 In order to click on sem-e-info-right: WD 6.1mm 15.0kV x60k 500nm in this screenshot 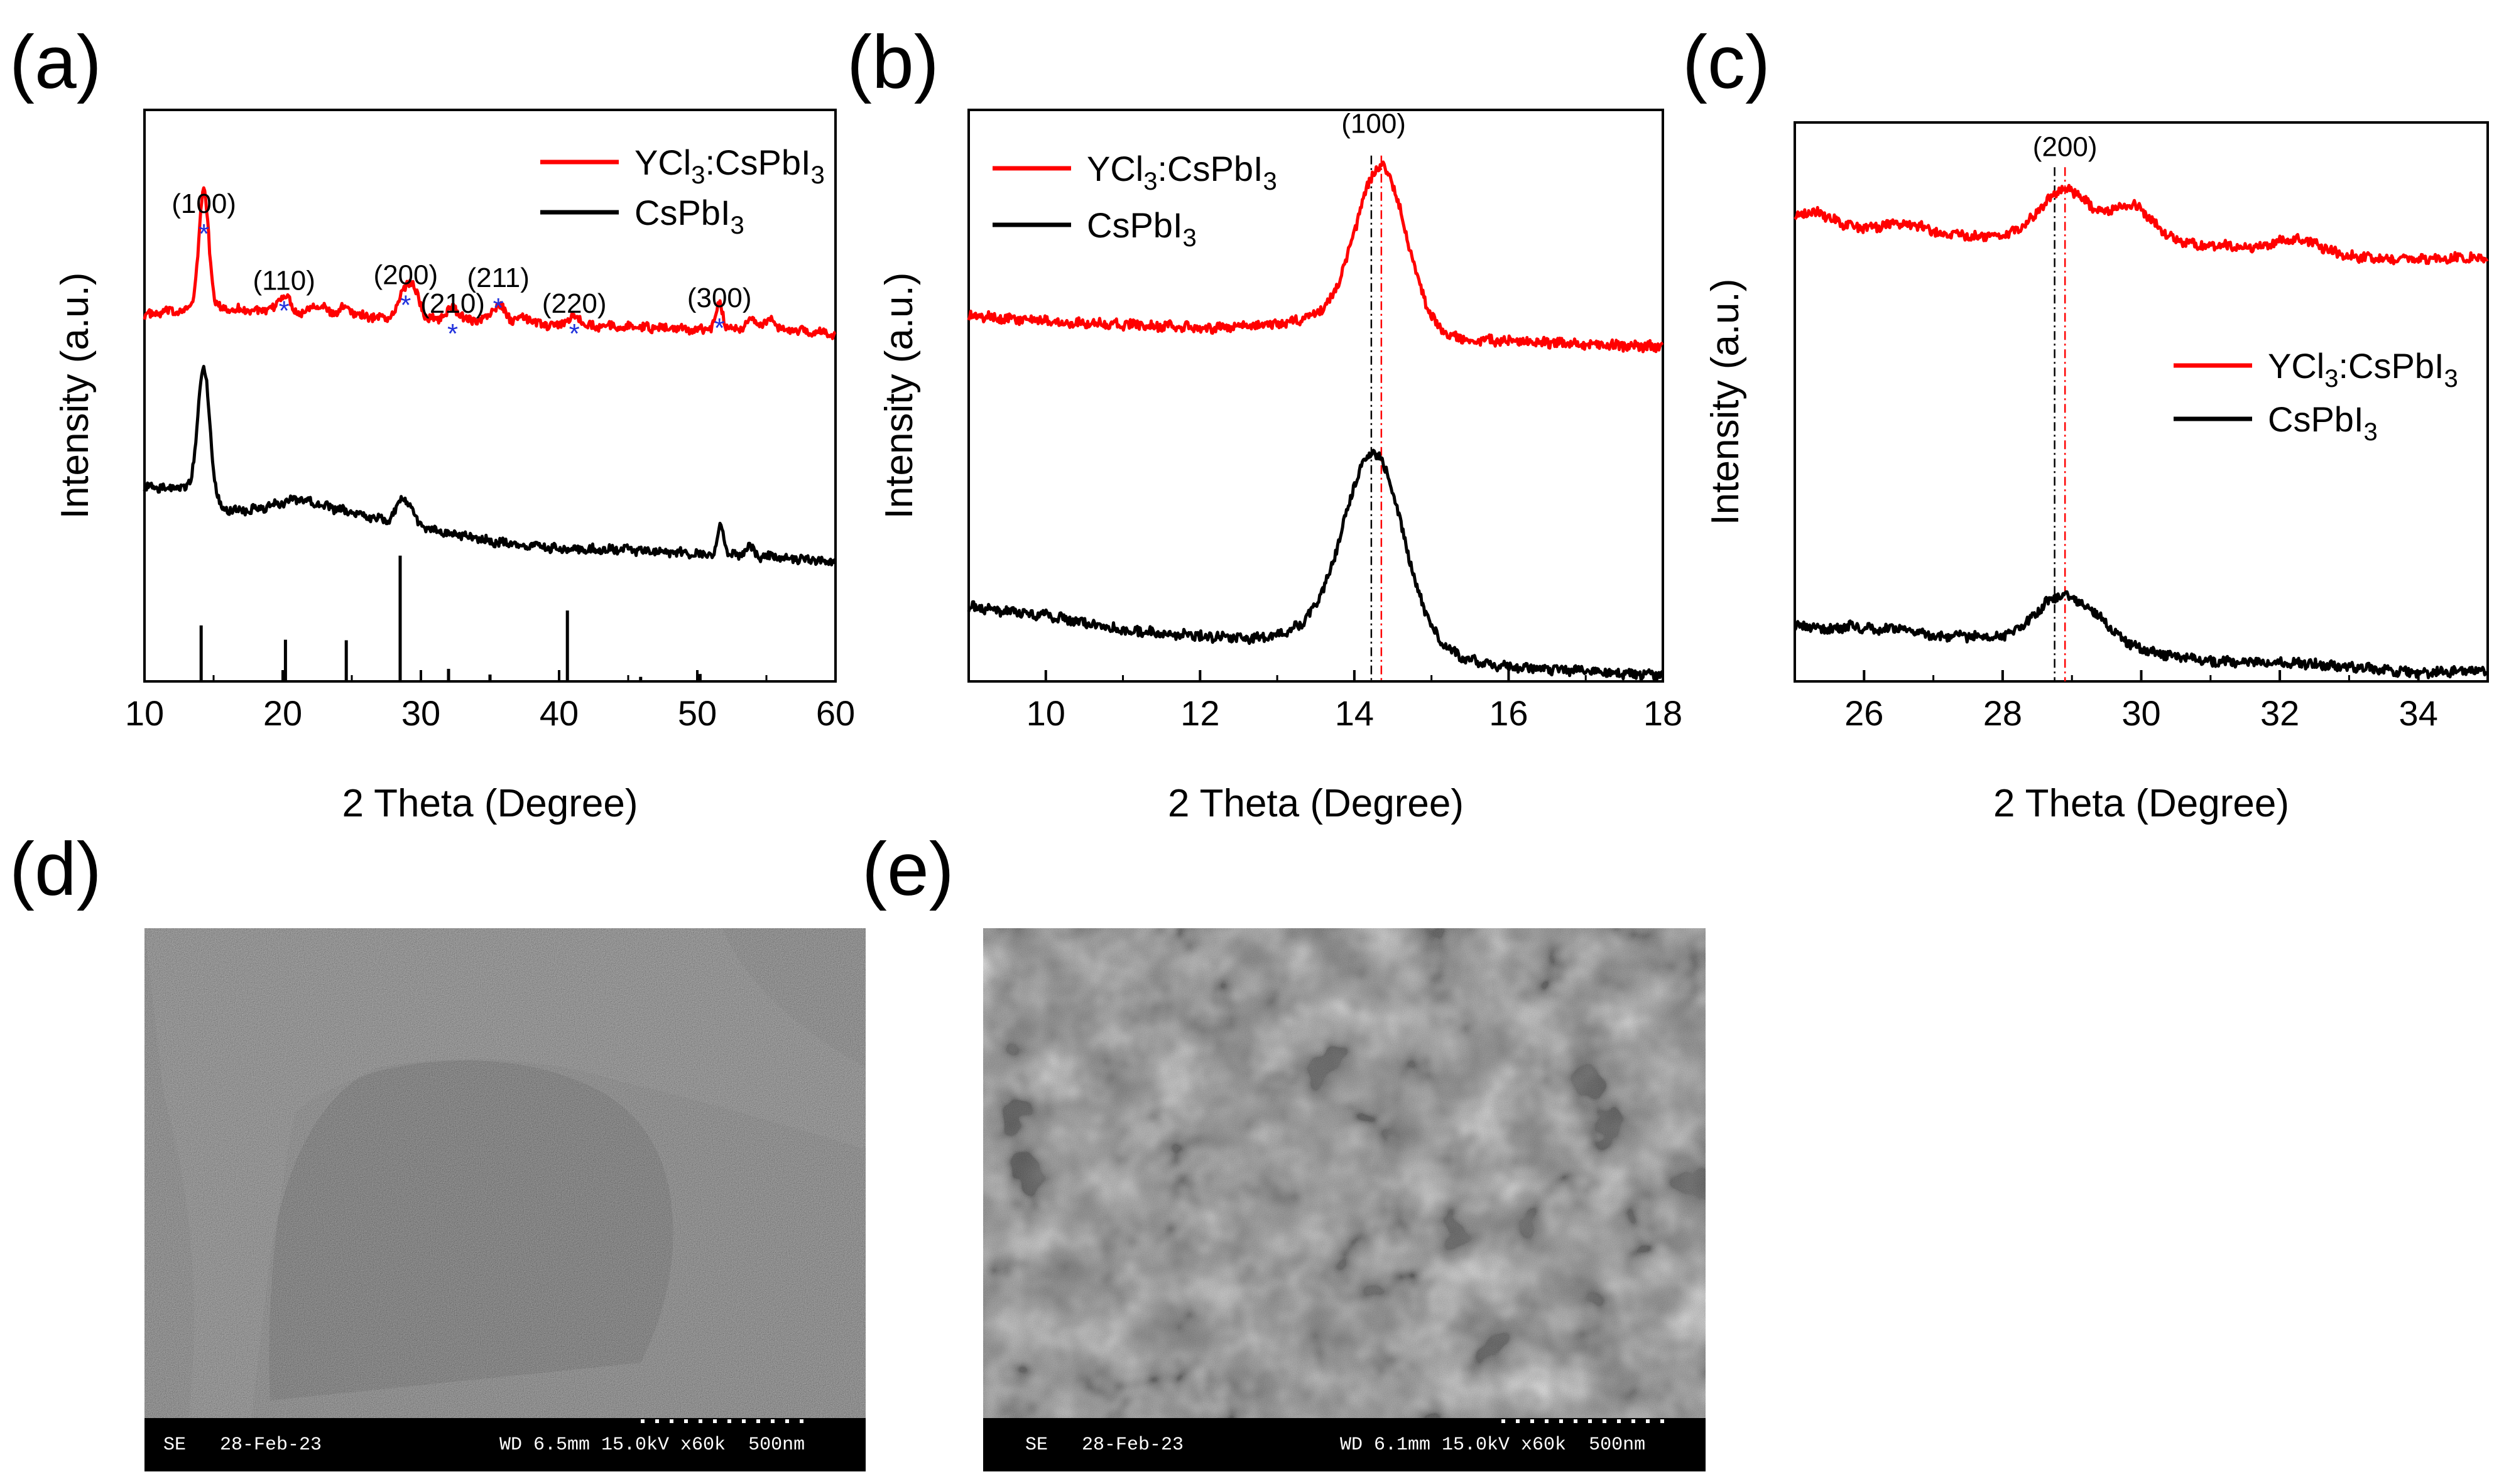, I will do `click(1492, 1445)`.